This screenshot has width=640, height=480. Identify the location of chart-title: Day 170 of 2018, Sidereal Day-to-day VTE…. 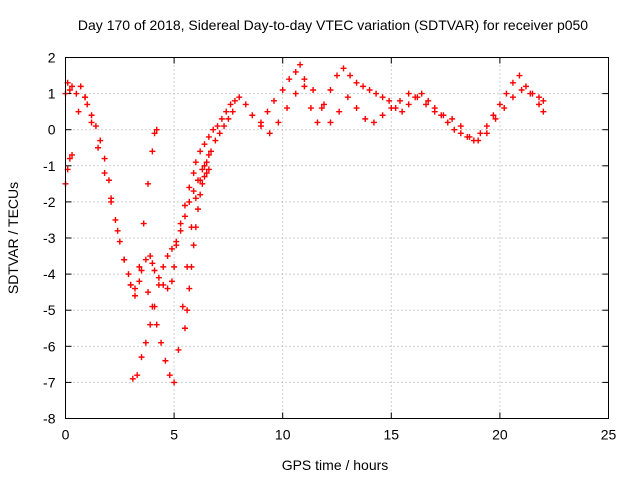
(333, 25).